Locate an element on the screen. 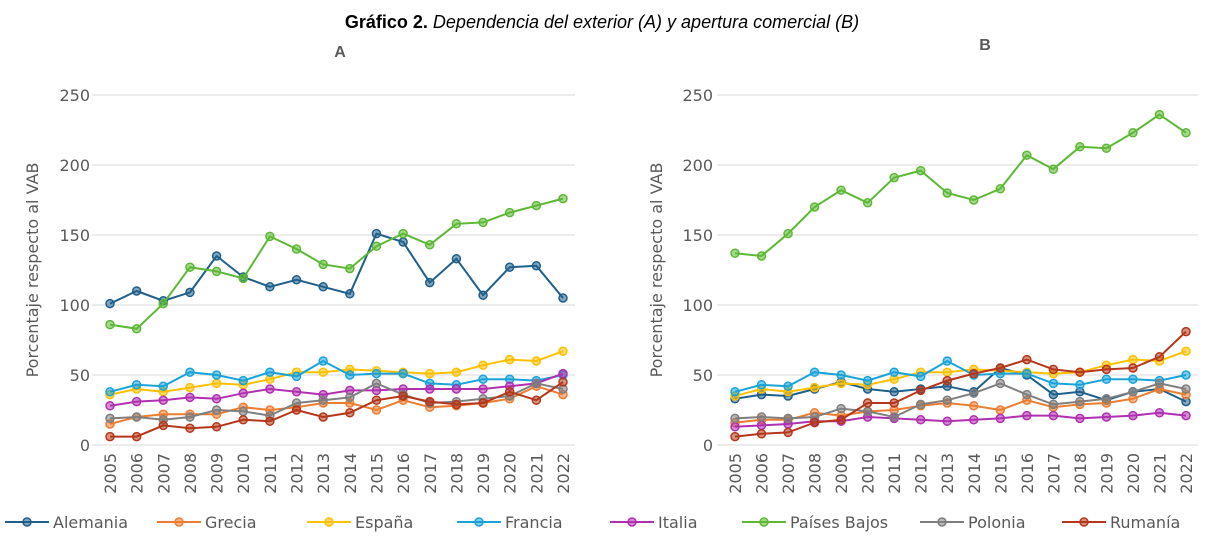 The width and height of the screenshot is (1205, 536). y-tick-label: 100 is located at coordinates (697, 305).